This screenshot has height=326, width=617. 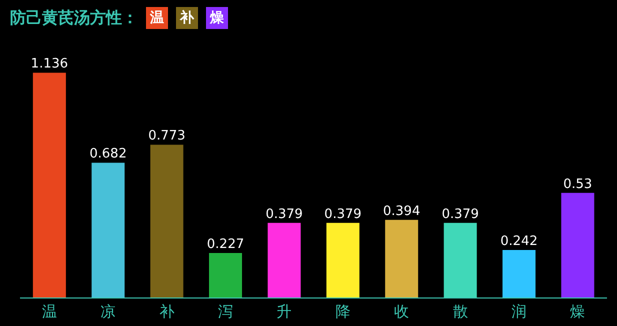 What do you see at coordinates (225, 244) in the screenshot?
I see `data-label: 0.227` at bounding box center [225, 244].